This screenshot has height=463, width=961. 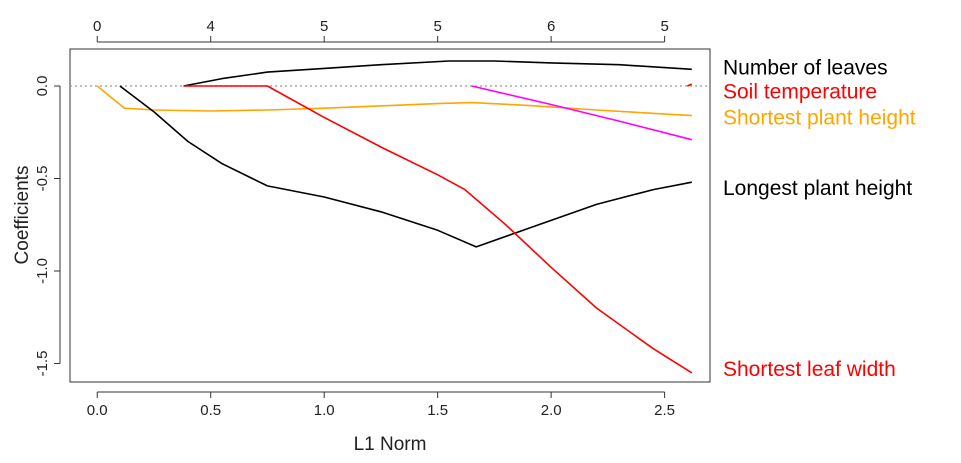 What do you see at coordinates (800, 92) in the screenshot?
I see `legend-label: Soil temperature` at bounding box center [800, 92].